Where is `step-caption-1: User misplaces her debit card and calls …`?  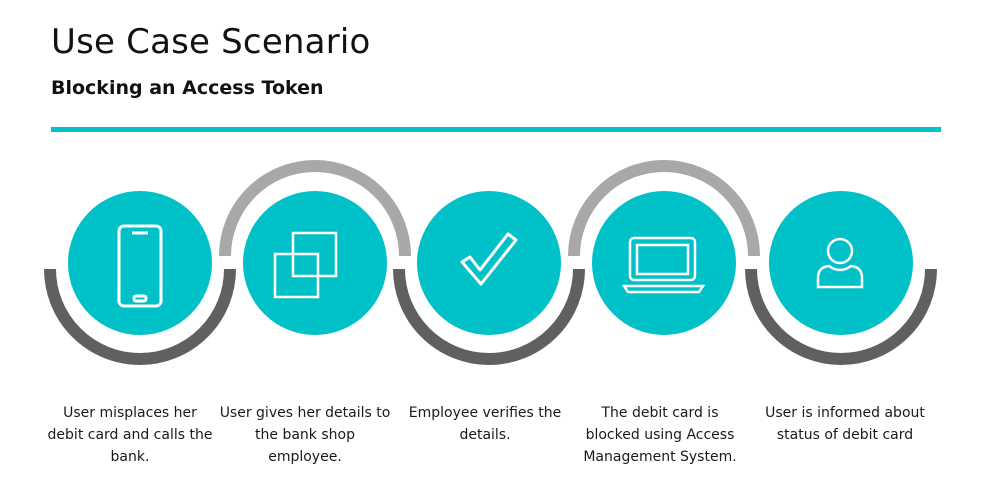
step-caption-1: User misplaces her debit card and calls … is located at coordinates (130, 435).